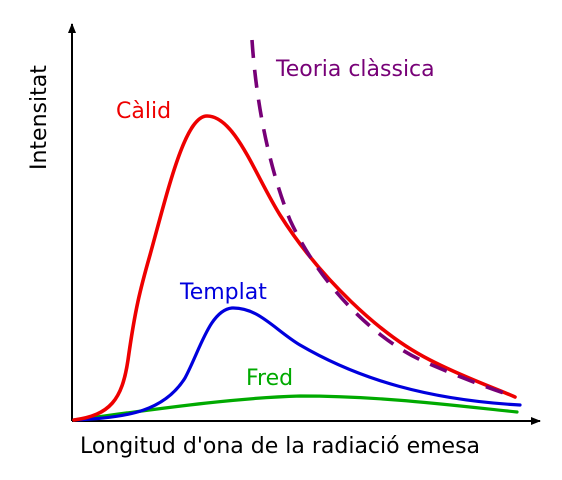 The height and width of the screenshot is (480, 562). Describe the element at coordinates (280, 446) in the screenshot. I see `x-axis-label: Longitud d'ona de la radiació emesa` at that location.